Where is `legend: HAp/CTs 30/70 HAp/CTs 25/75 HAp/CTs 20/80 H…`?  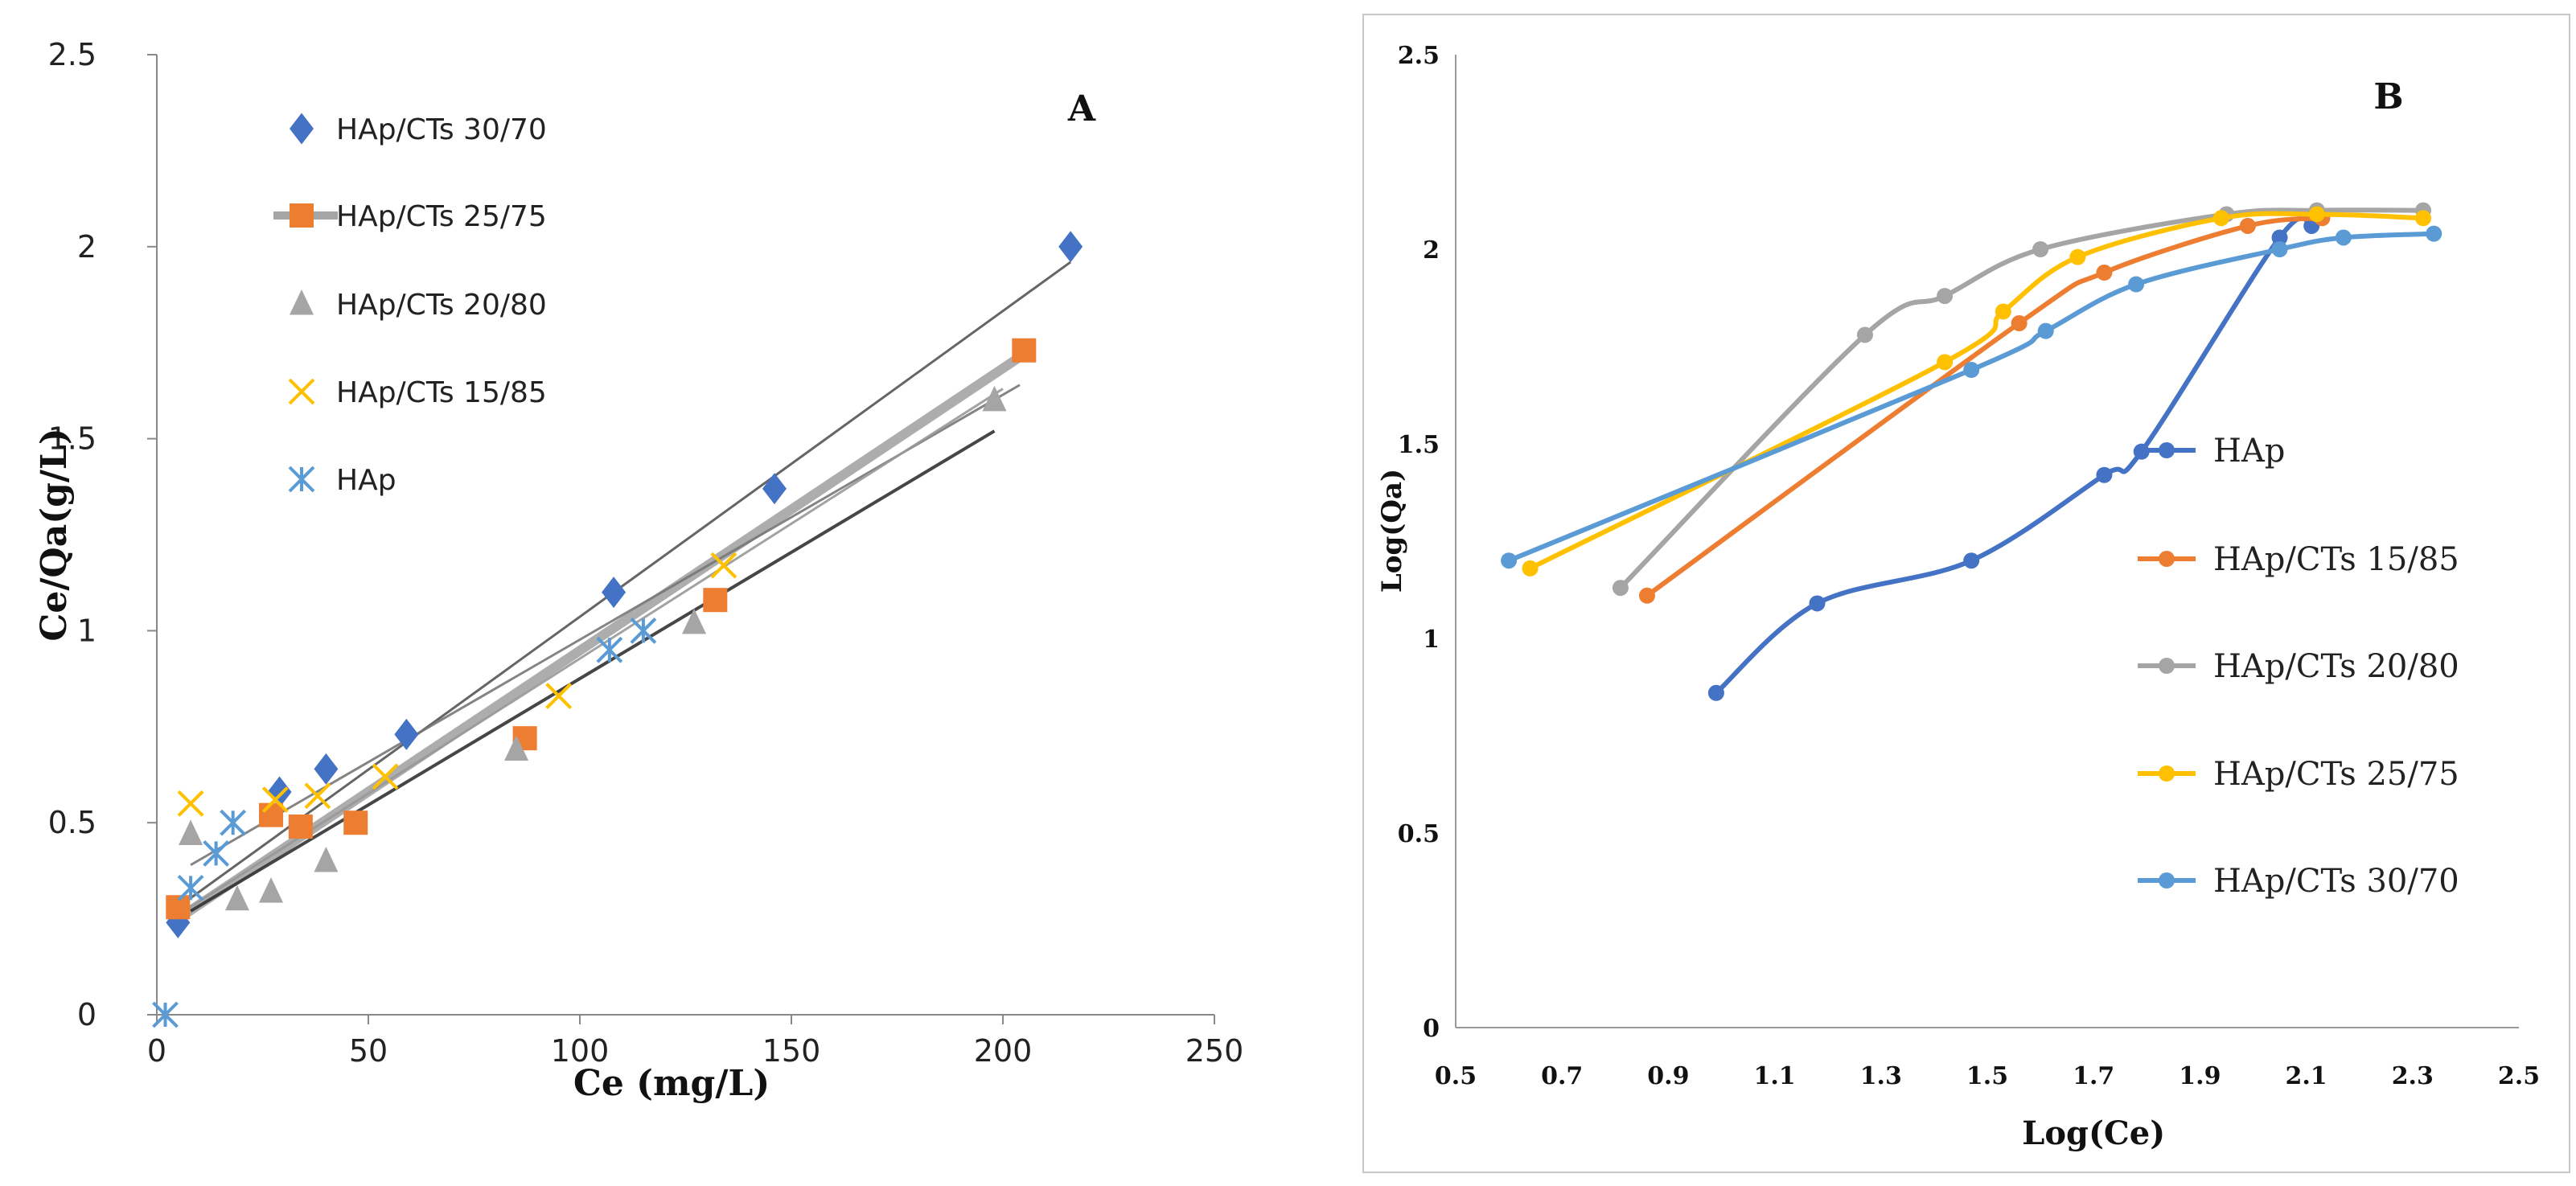
legend: HAp/CTs 30/70 HAp/CTs 25/75 HAp/CTs 20/80 H… is located at coordinates (410, 305).